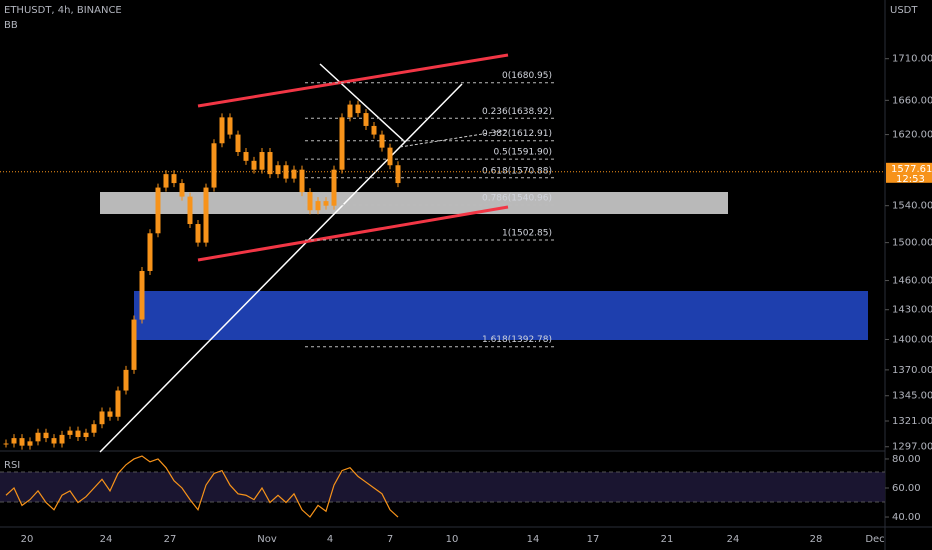 The height and width of the screenshot is (550, 932). I want to click on y-tick-label: 1345.00, so click(912, 396).